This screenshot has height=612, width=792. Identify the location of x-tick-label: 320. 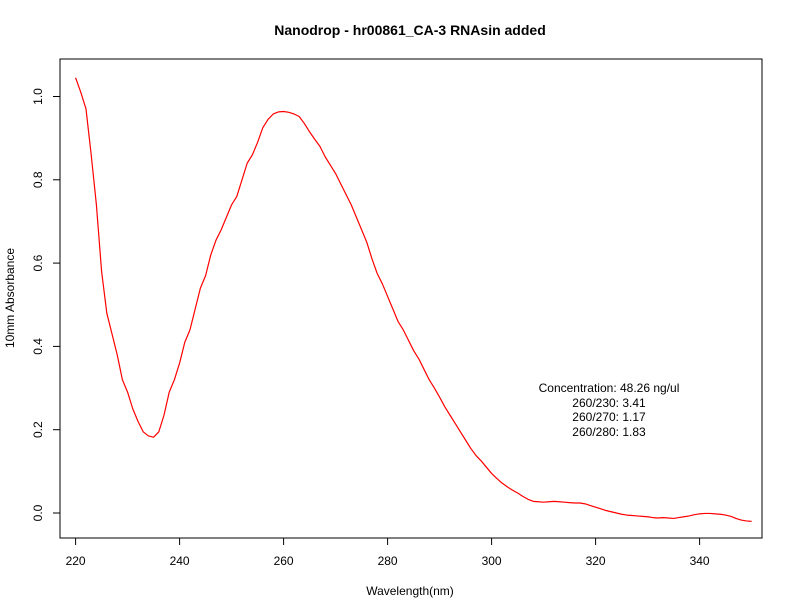
(596, 561).